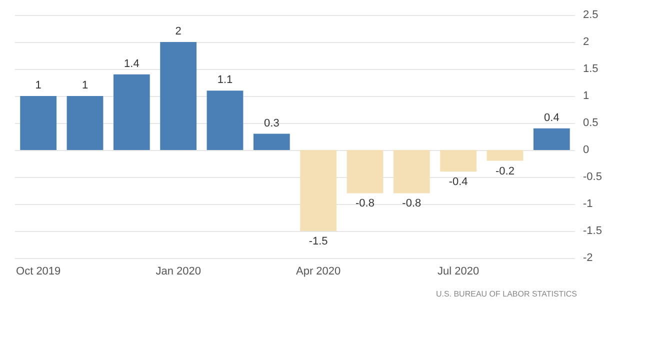 This screenshot has width=665, height=348. I want to click on y-tick-label: 0.5, so click(590, 123).